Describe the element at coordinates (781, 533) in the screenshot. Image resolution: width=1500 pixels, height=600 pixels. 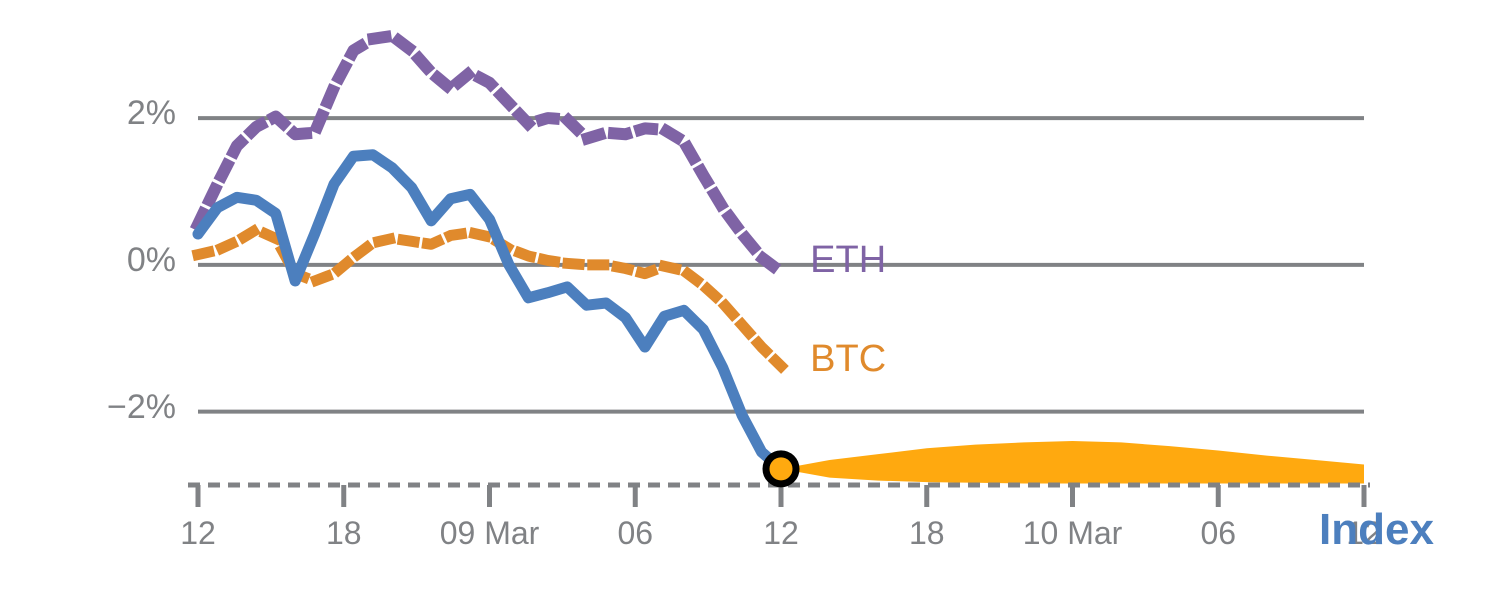
I see `x-tick-label-4: 12` at that location.